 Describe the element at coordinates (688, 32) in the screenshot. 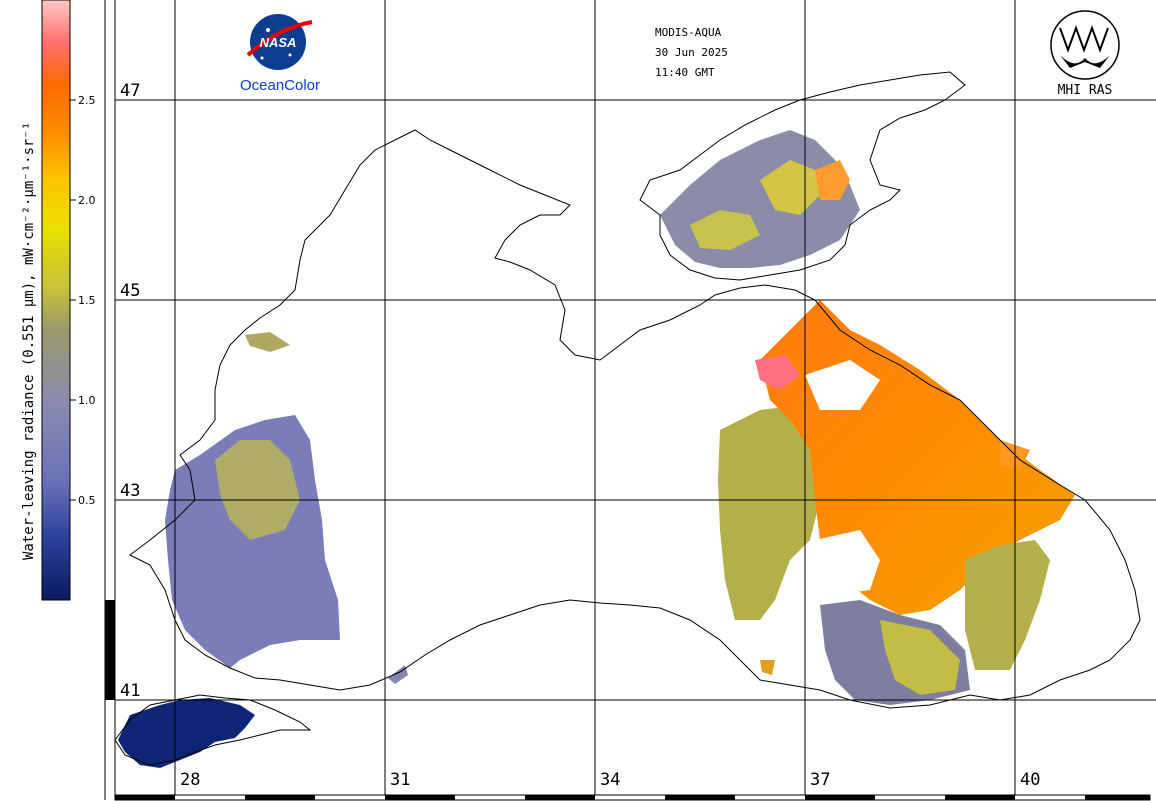

I see `sensor-label: MODIS-AQUA` at that location.